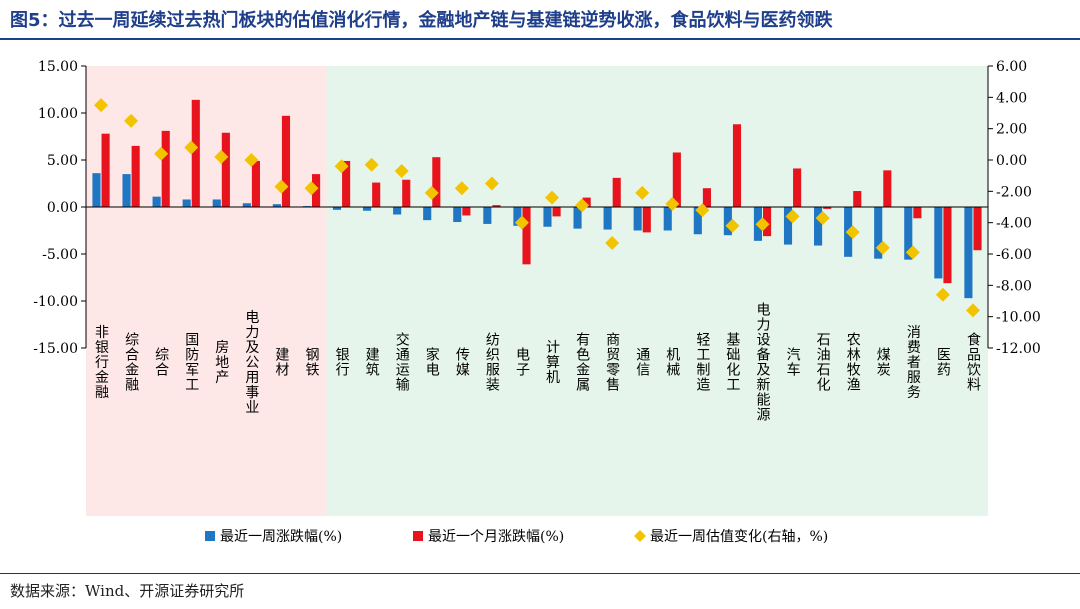  What do you see at coordinates (672, 362) in the screenshot?
I see `category-label: 机械` at bounding box center [672, 362].